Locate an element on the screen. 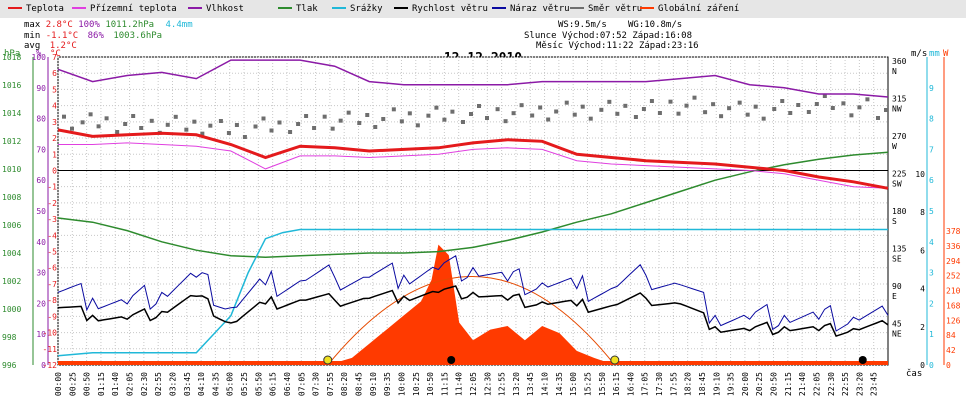  x-tick-label: 01:40 is located at coordinates (115, 384).